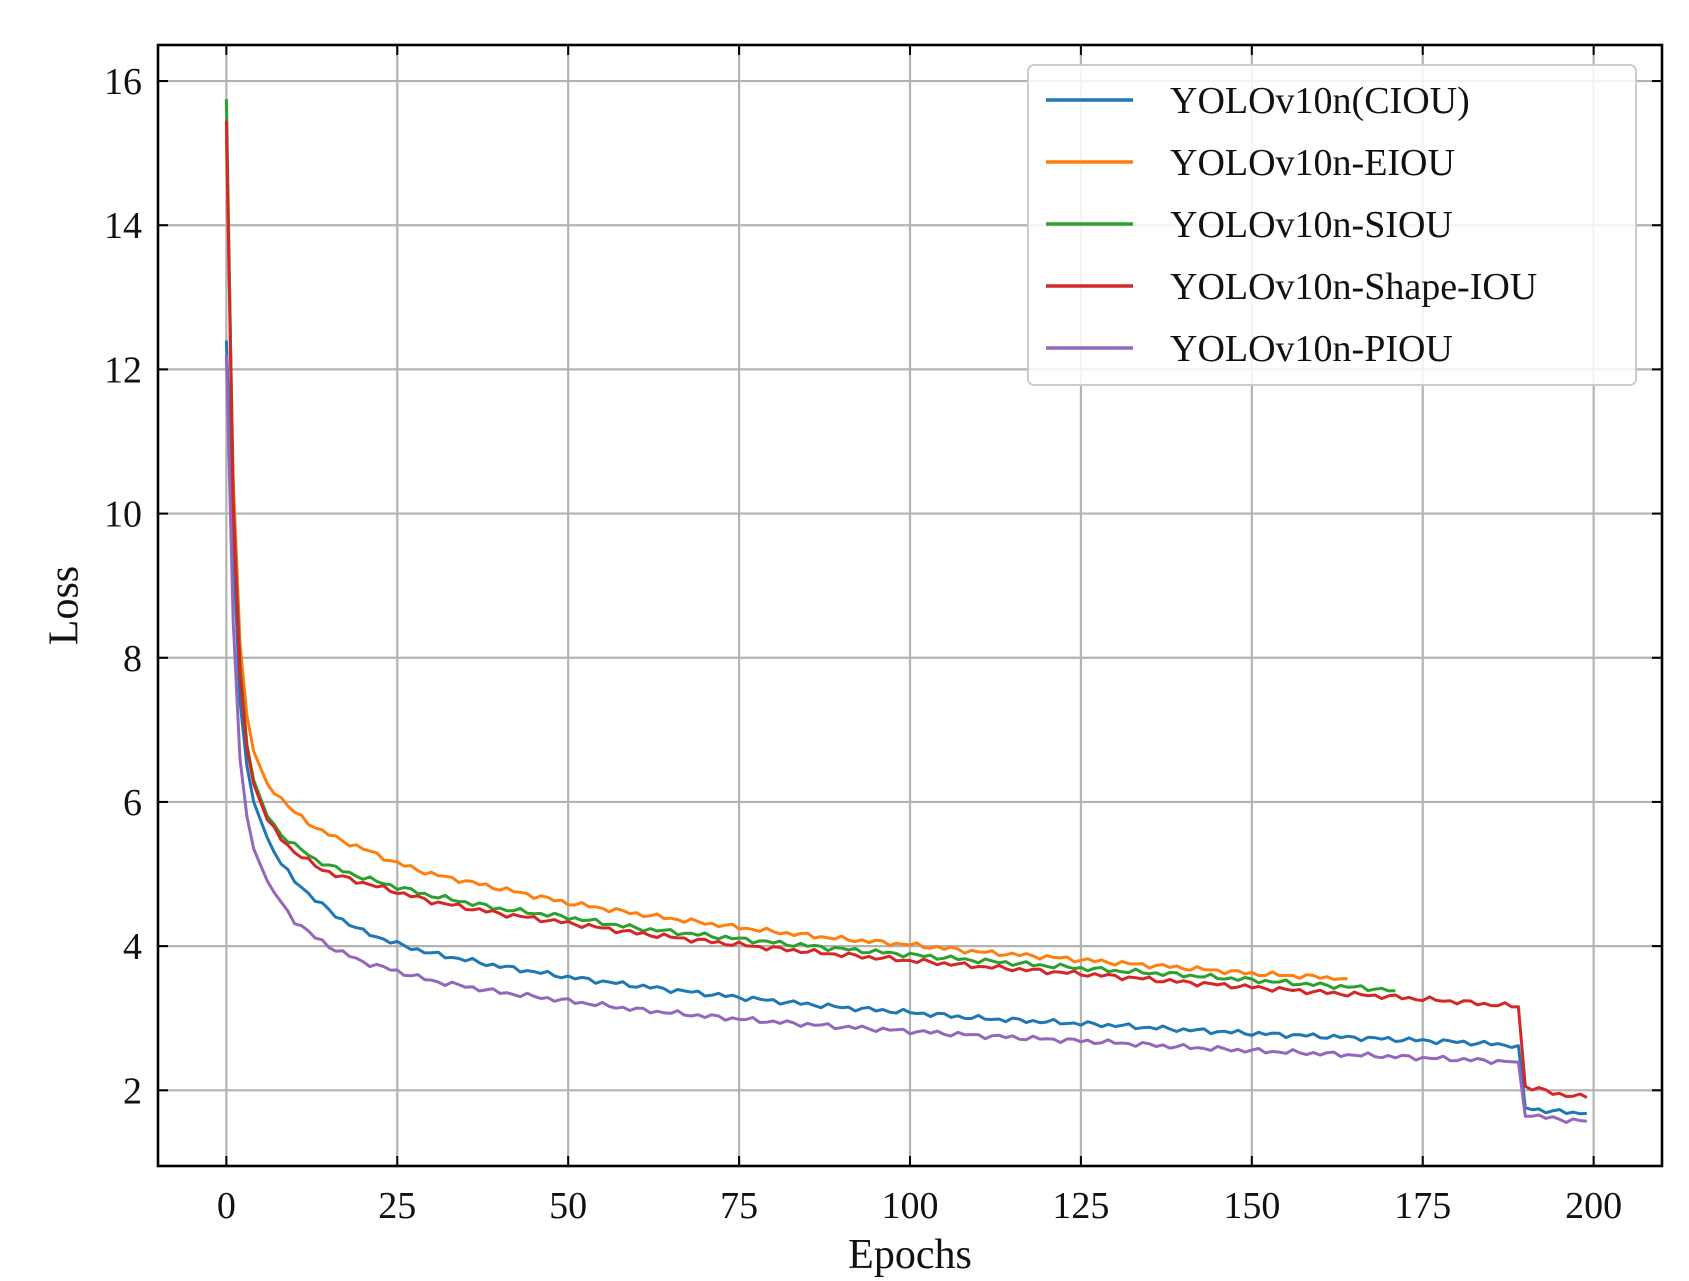 The width and height of the screenshot is (1689, 1281). What do you see at coordinates (123, 370) in the screenshot?
I see `y-tick-label: 12` at bounding box center [123, 370].